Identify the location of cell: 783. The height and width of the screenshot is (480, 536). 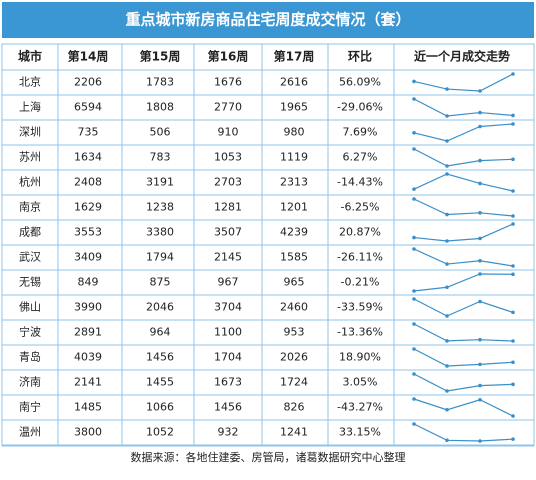
(160, 157).